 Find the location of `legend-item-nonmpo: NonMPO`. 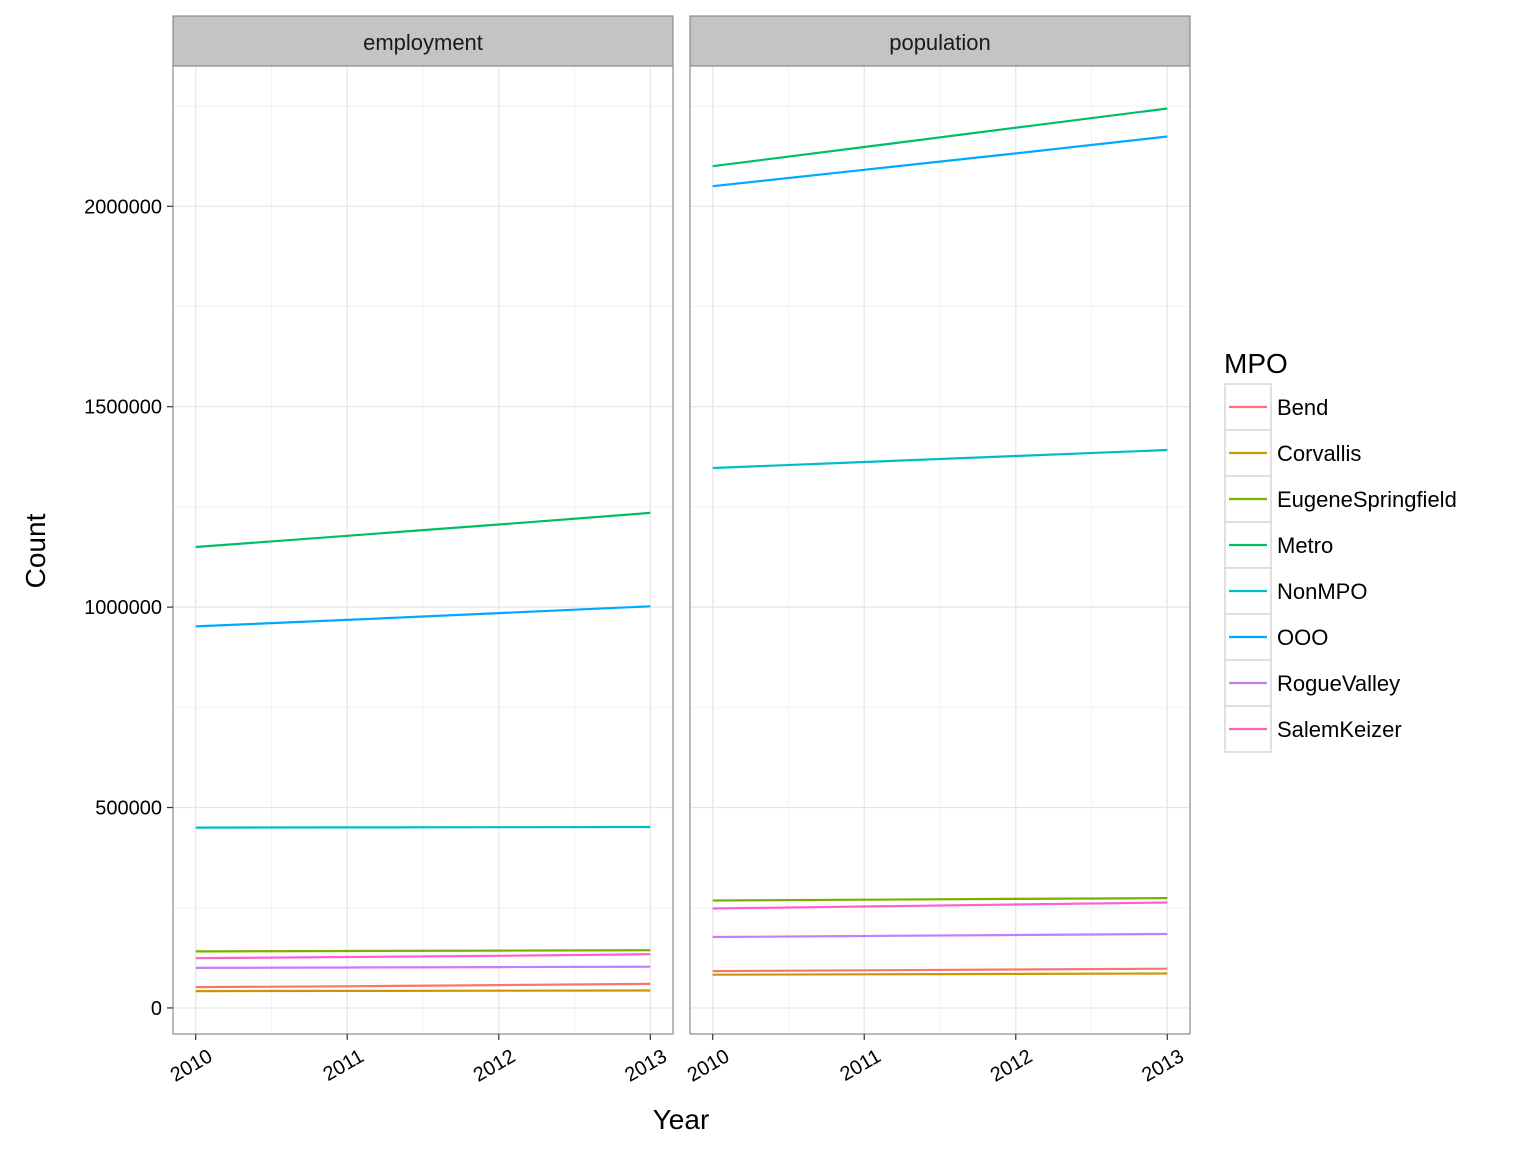

legend-item-nonmpo: NonMPO is located at coordinates (1295, 591).